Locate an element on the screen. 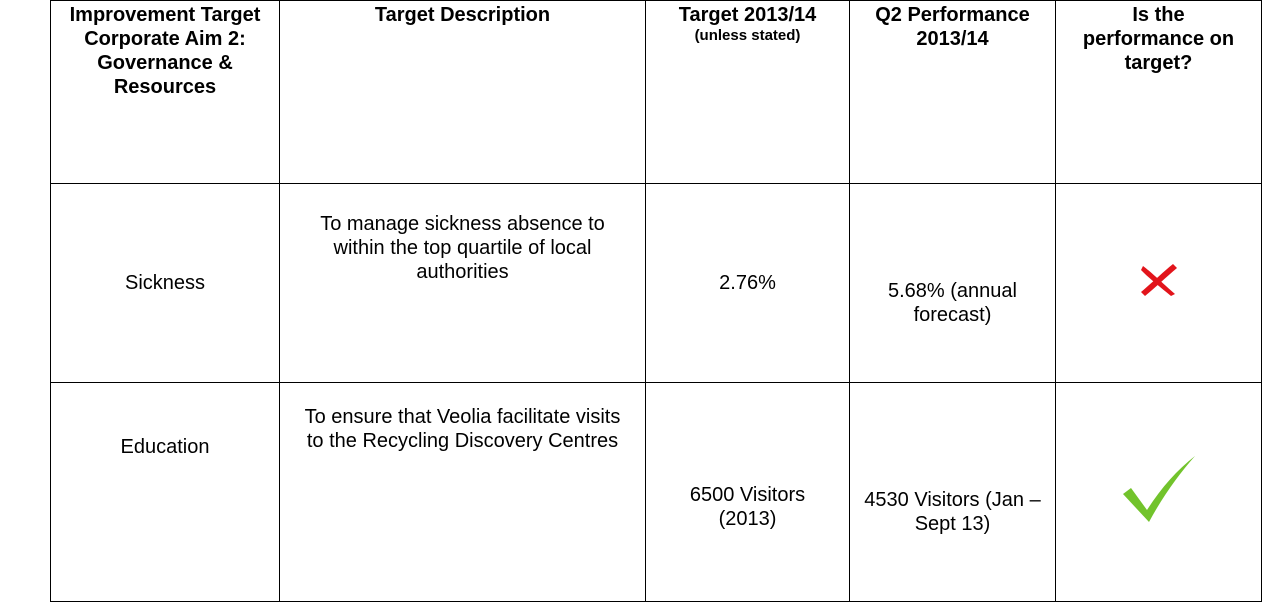 The width and height of the screenshot is (1281, 602). header-note: (unless stated) is located at coordinates (747, 35).